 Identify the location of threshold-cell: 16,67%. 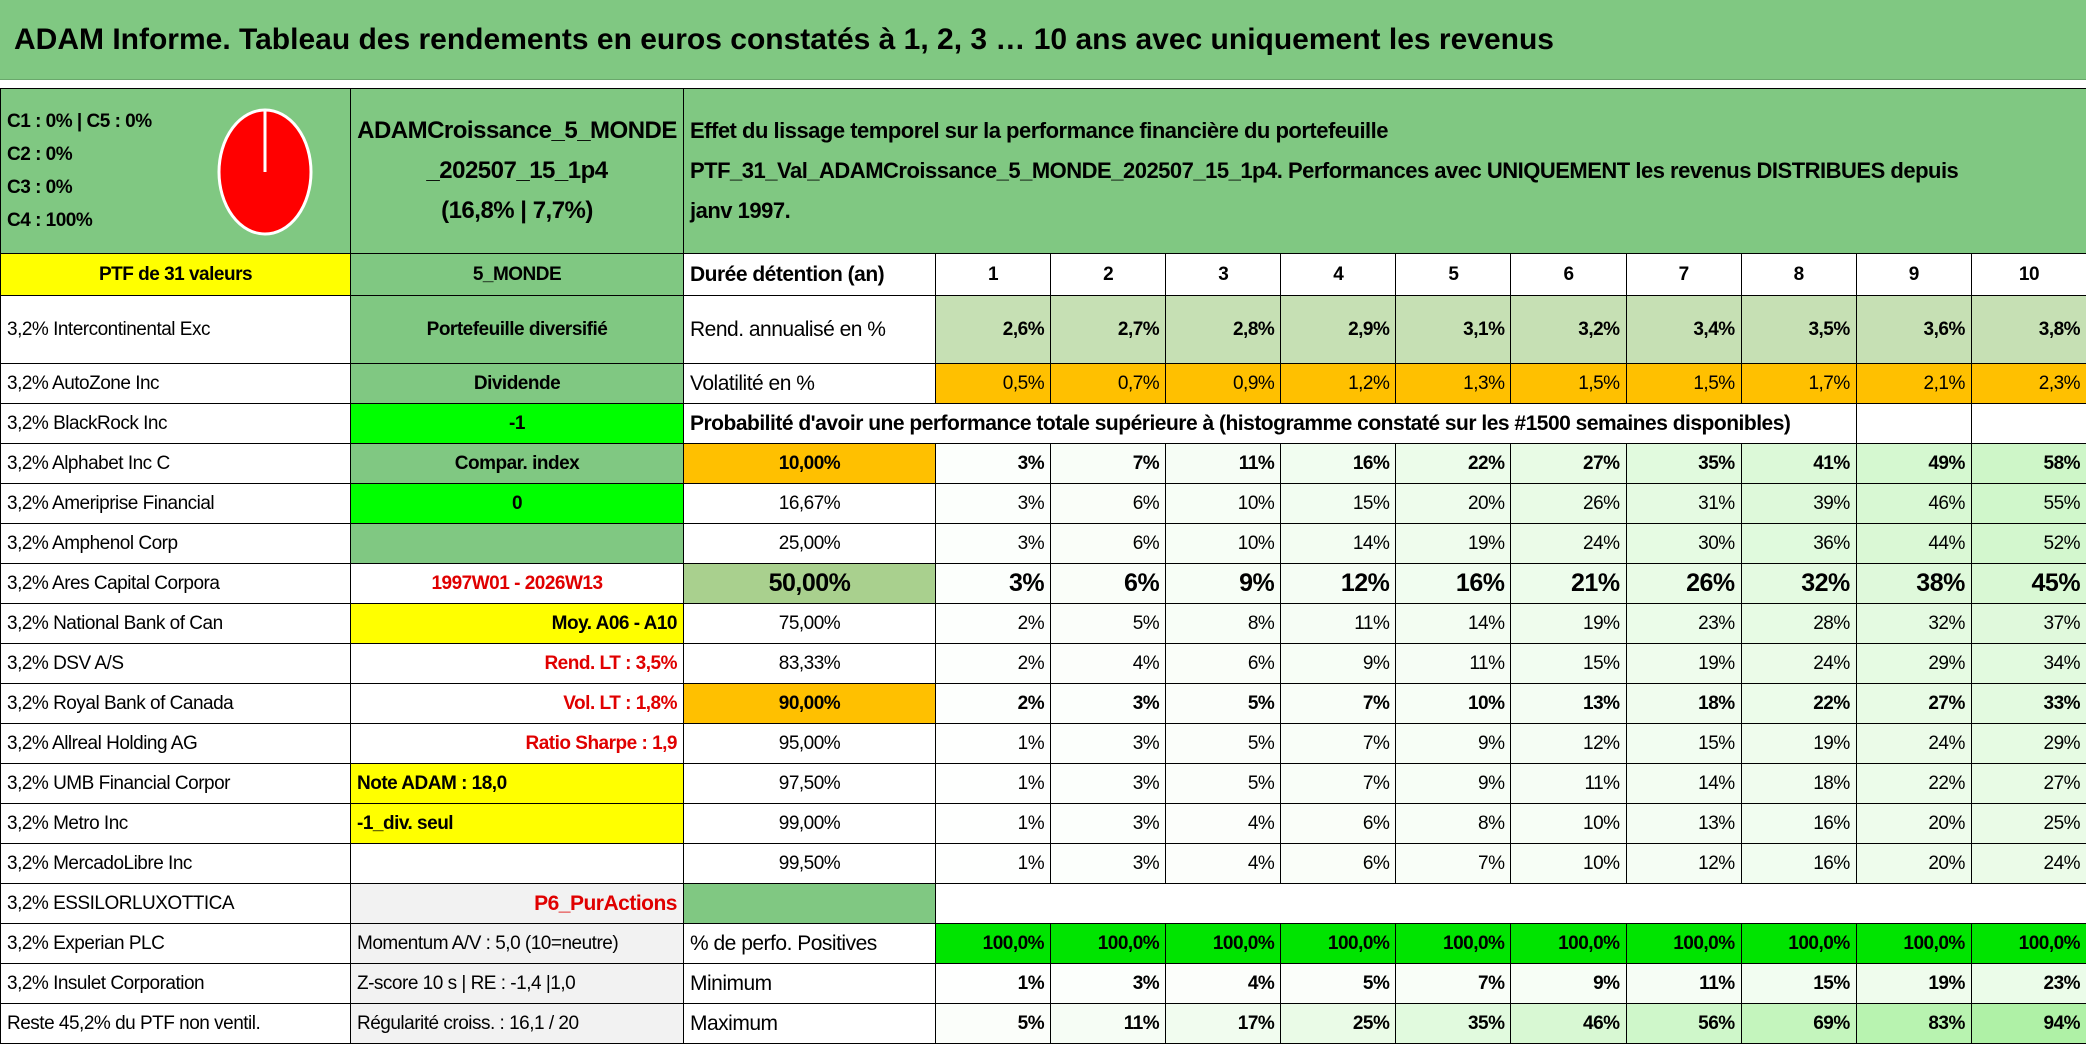
(809, 503).